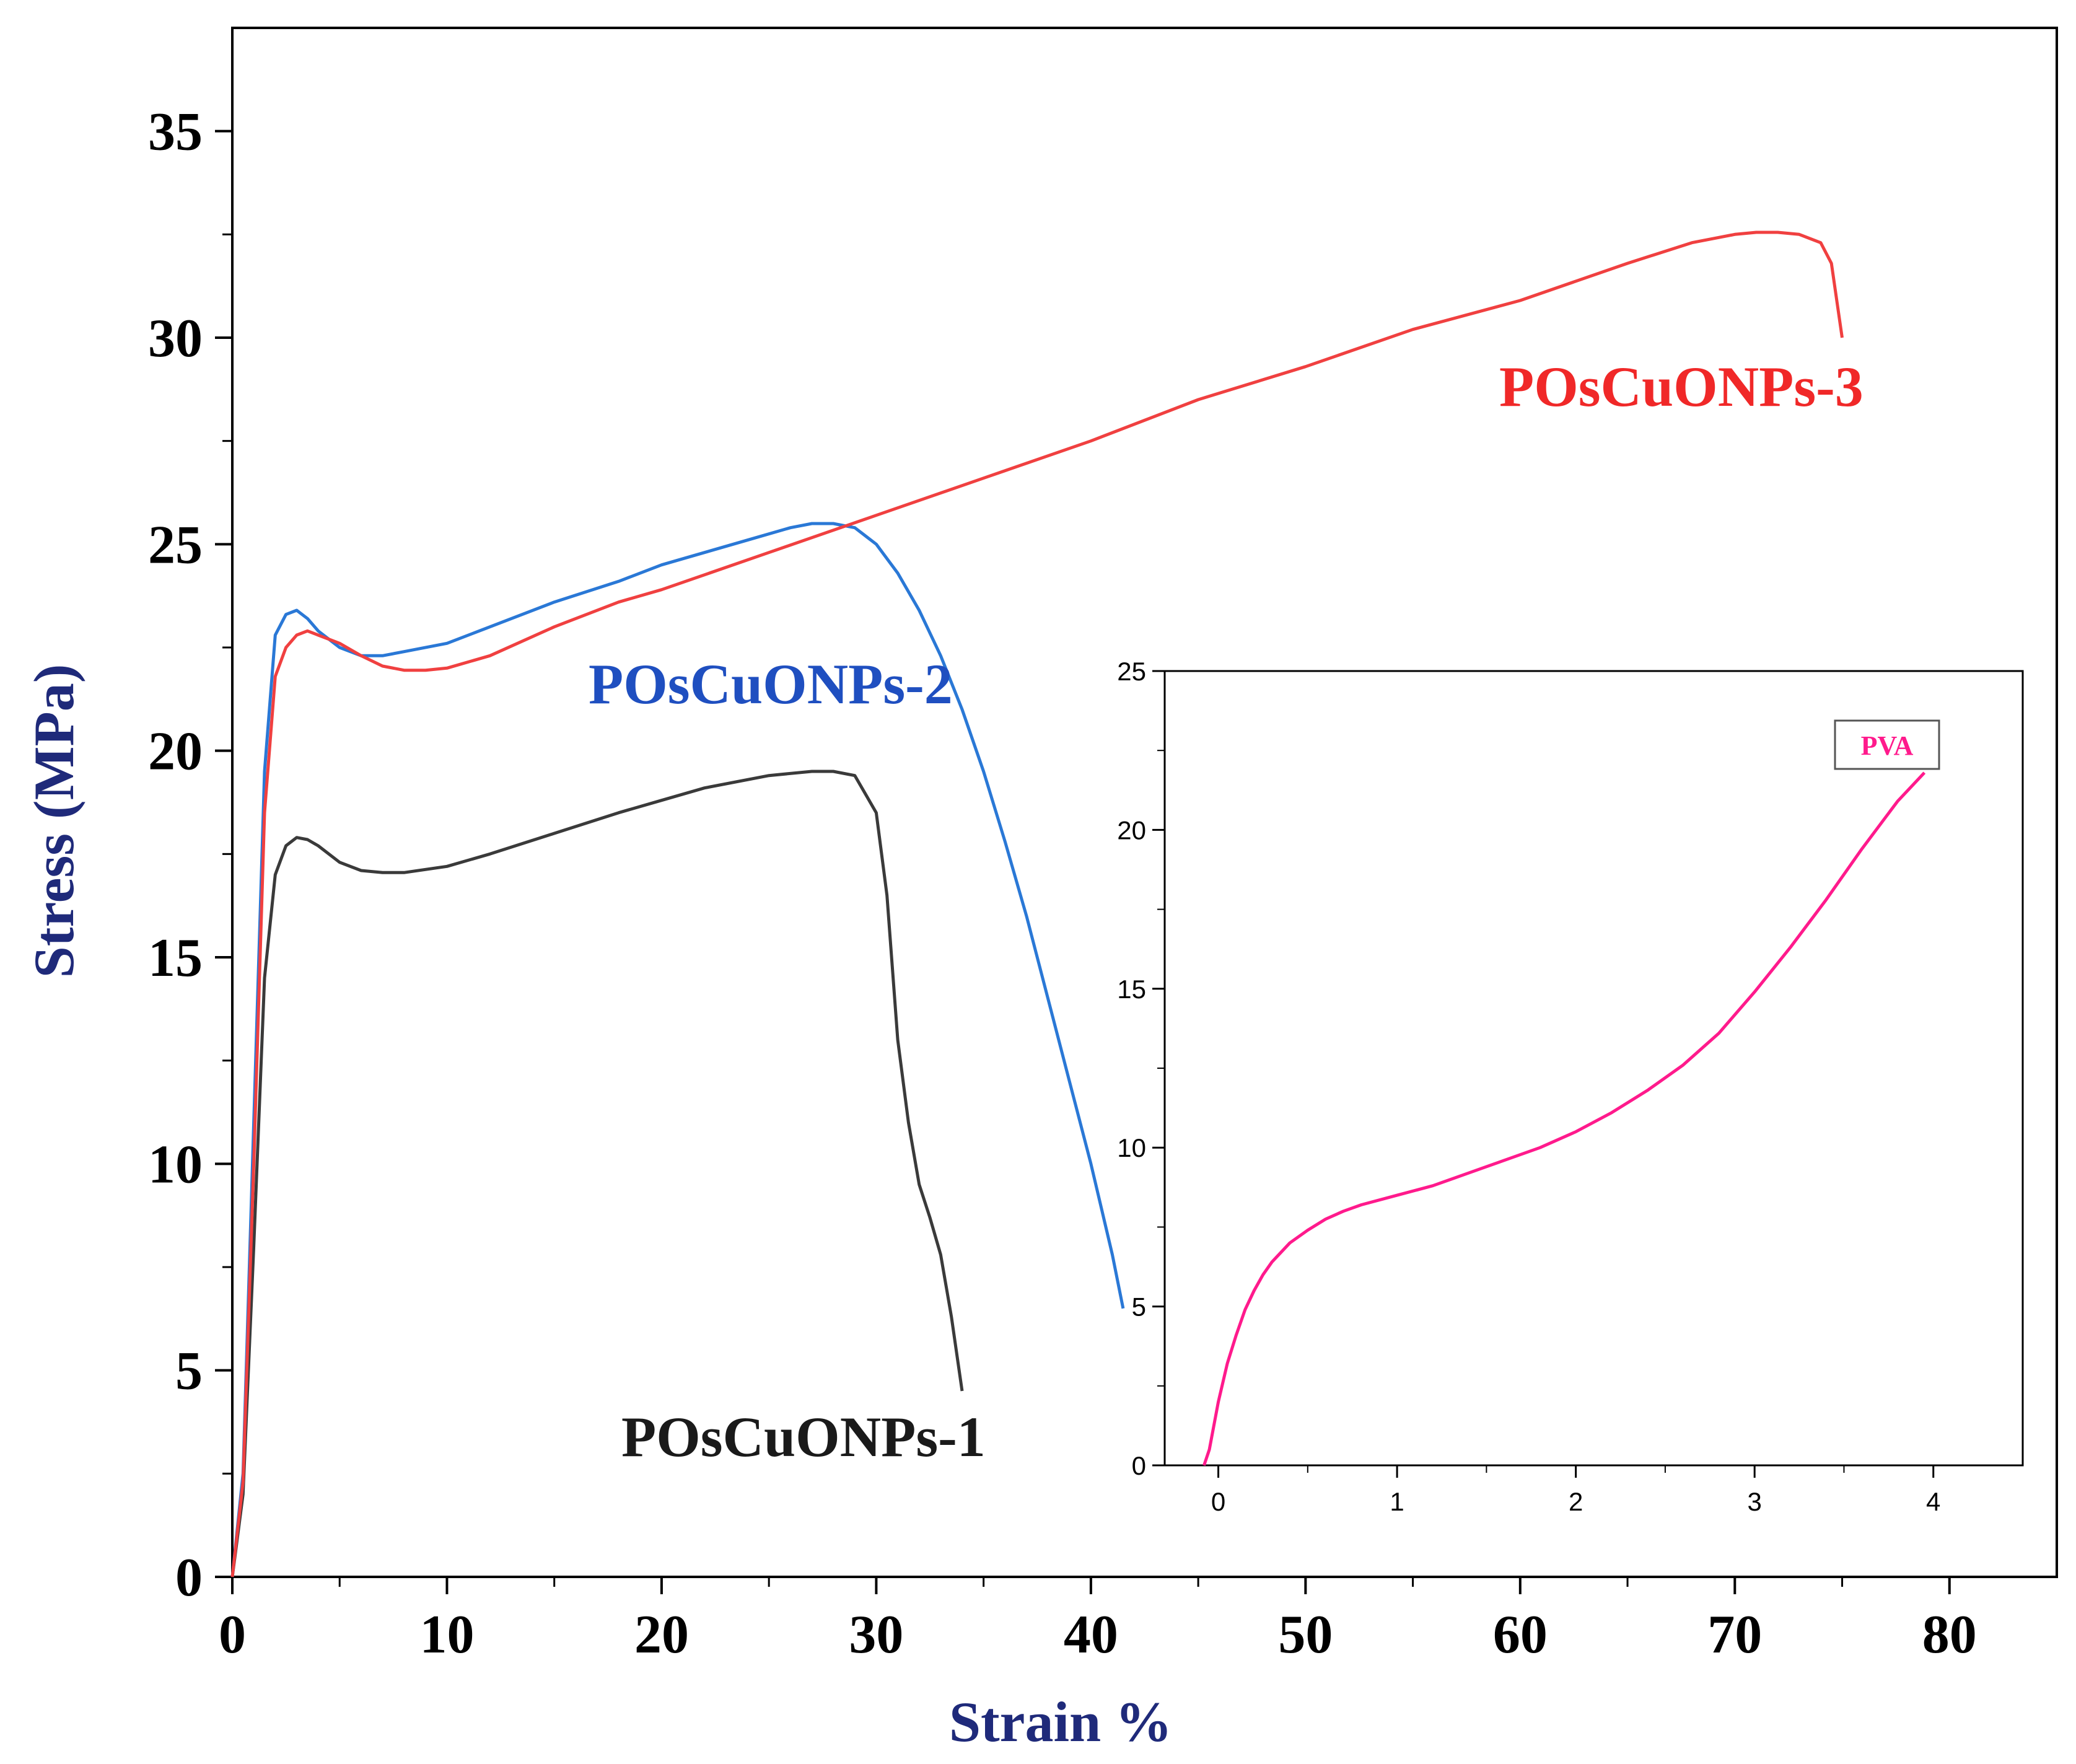 This screenshot has height=1764, width=2076. What do you see at coordinates (661, 1635) in the screenshot?
I see `x-tick-label: 20` at bounding box center [661, 1635].